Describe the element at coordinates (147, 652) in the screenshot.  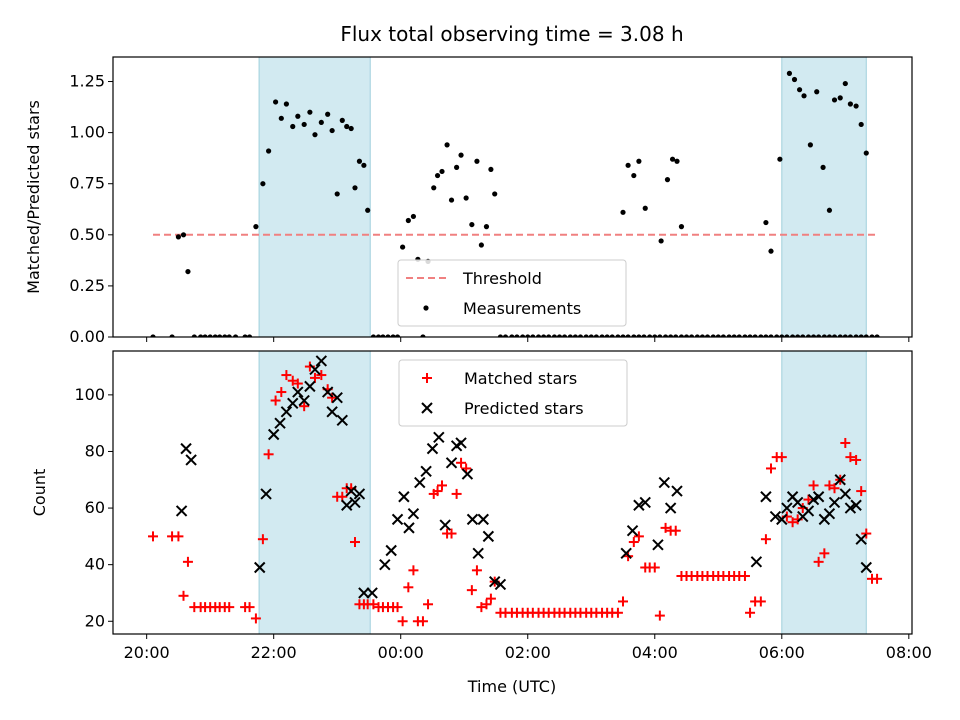
I see `x-tick-label: 20:00` at that location.